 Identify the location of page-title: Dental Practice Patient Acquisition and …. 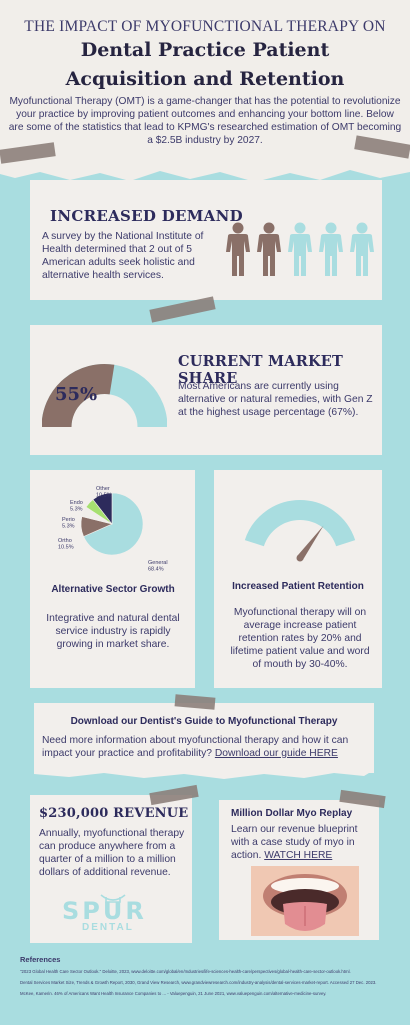
(205, 65).